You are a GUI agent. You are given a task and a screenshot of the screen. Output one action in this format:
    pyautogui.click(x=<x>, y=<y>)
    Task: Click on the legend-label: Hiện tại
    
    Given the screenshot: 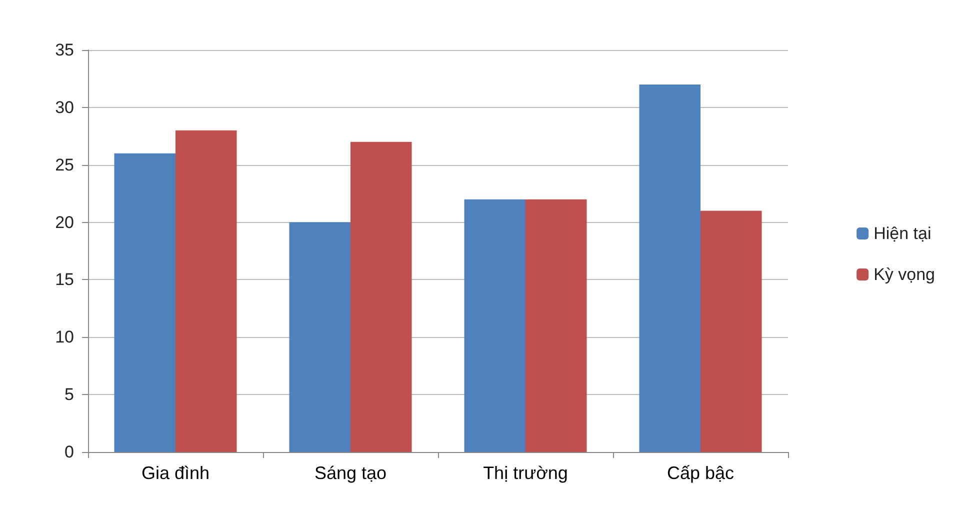 What is the action you would take?
    pyautogui.click(x=903, y=233)
    